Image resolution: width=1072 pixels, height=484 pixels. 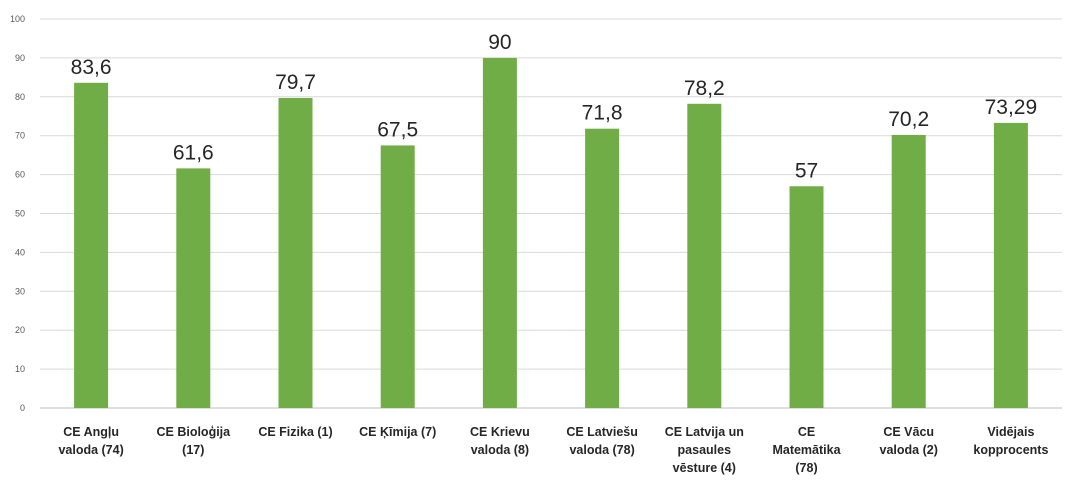 I want to click on data-label: 61,6, so click(x=193, y=152).